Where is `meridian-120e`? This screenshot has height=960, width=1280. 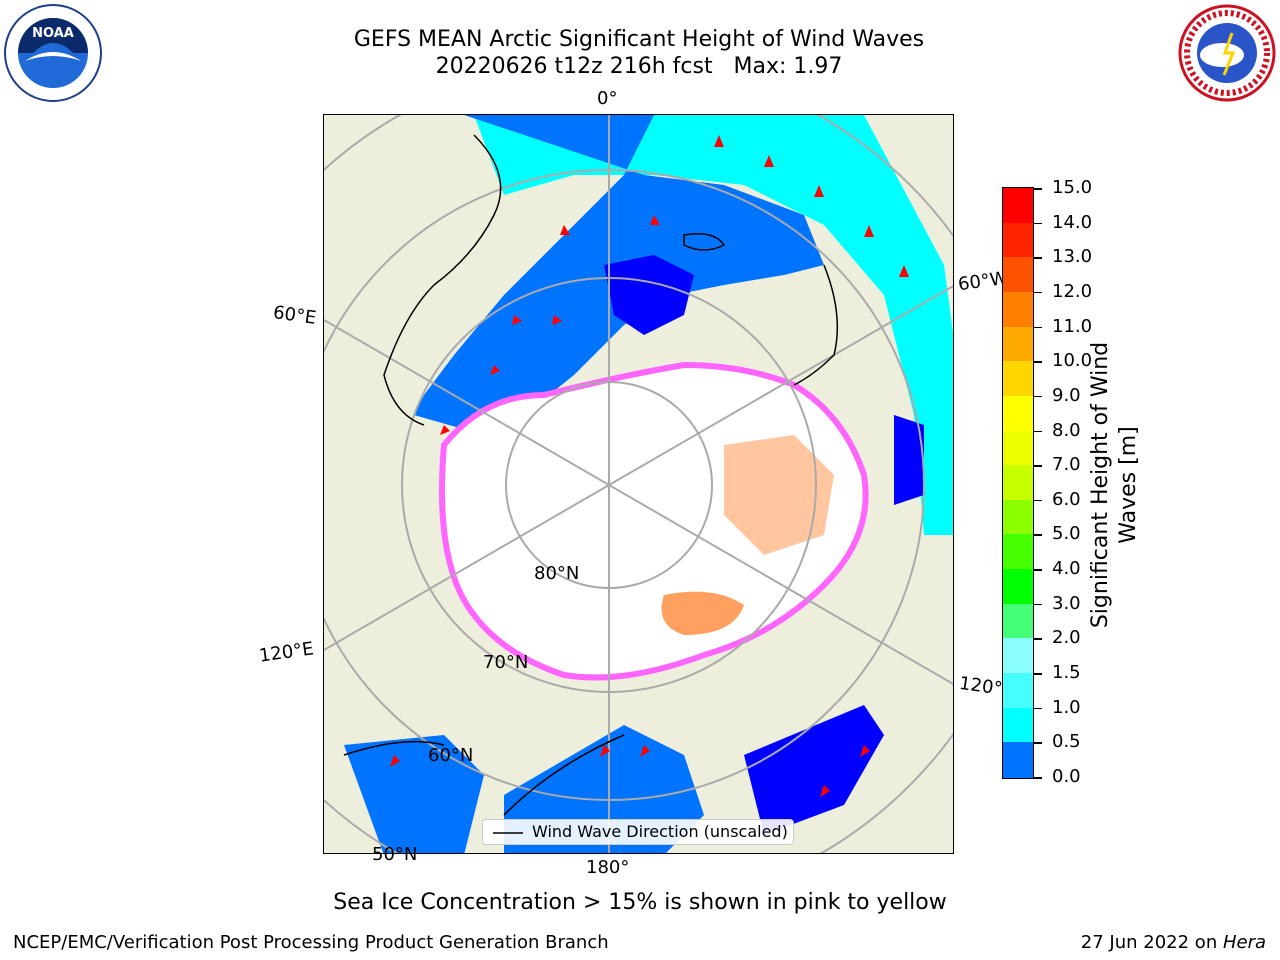 meridian-120e is located at coordinates (467, 567).